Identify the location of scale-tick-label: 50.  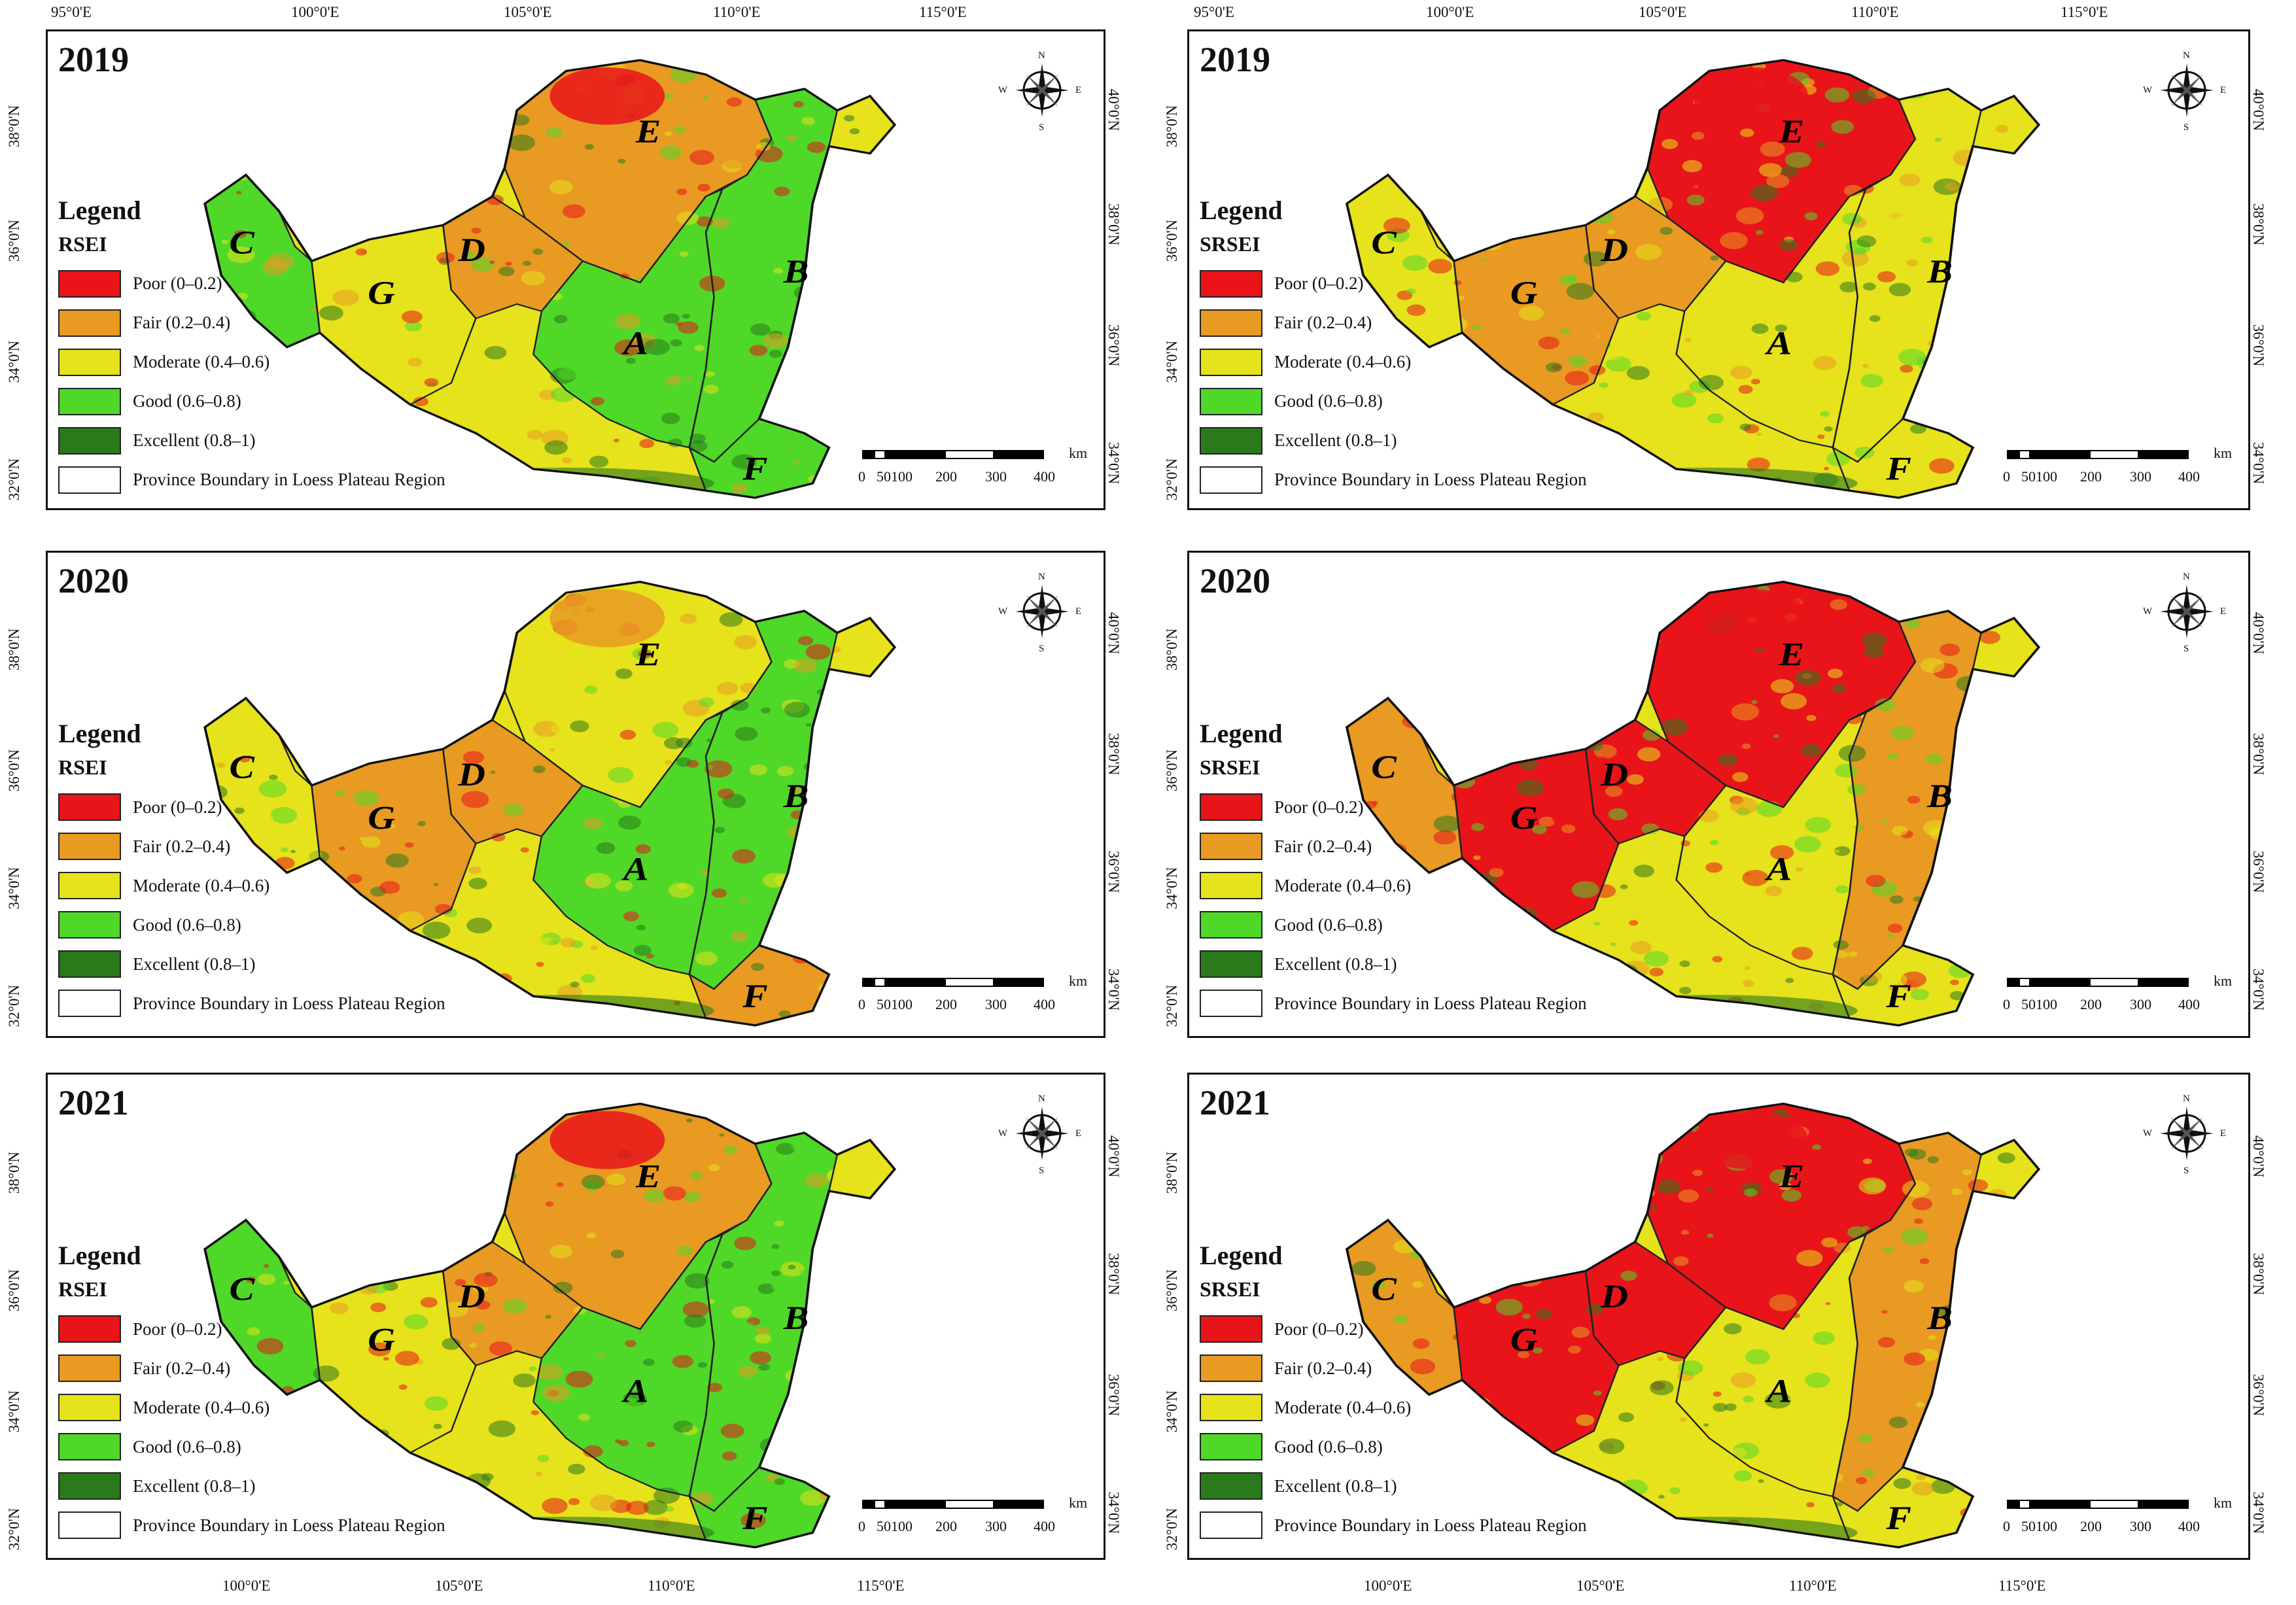
(884, 1004).